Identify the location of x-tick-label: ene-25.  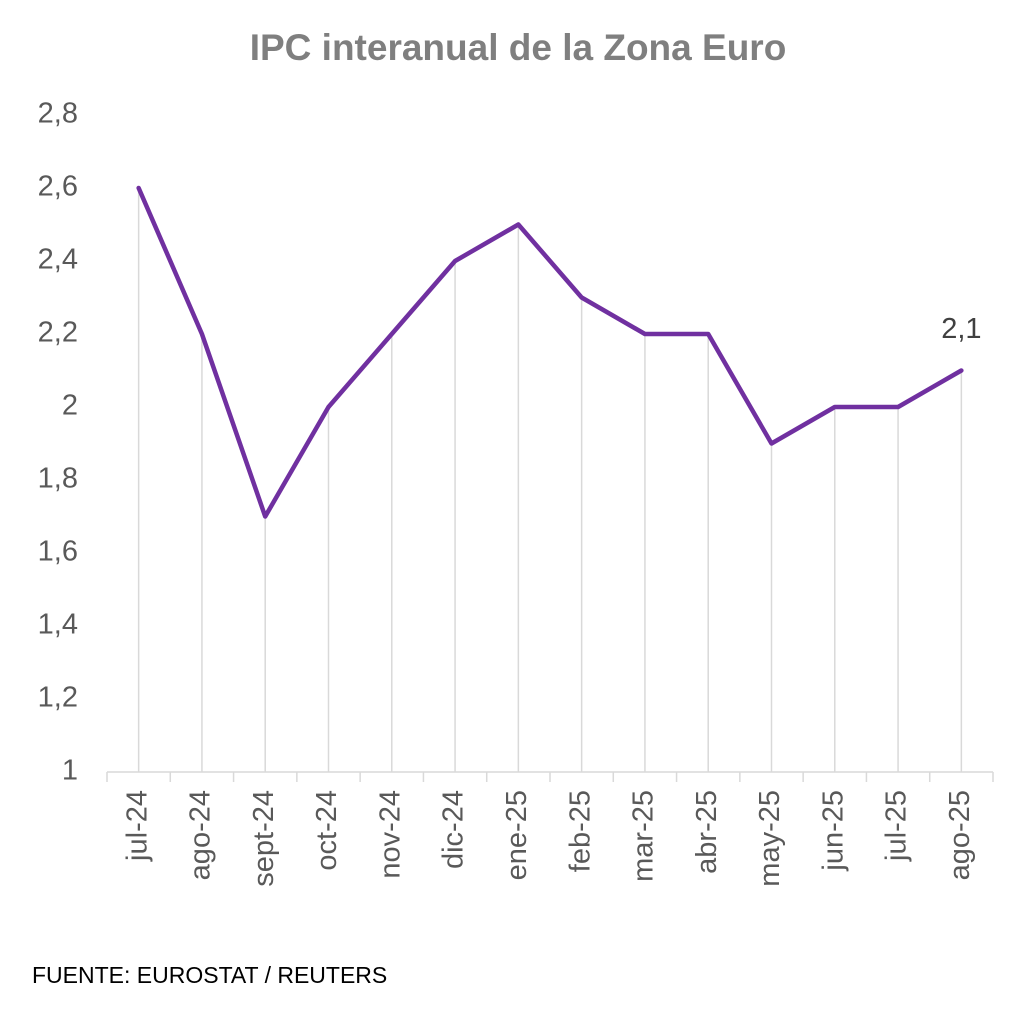
(517, 835).